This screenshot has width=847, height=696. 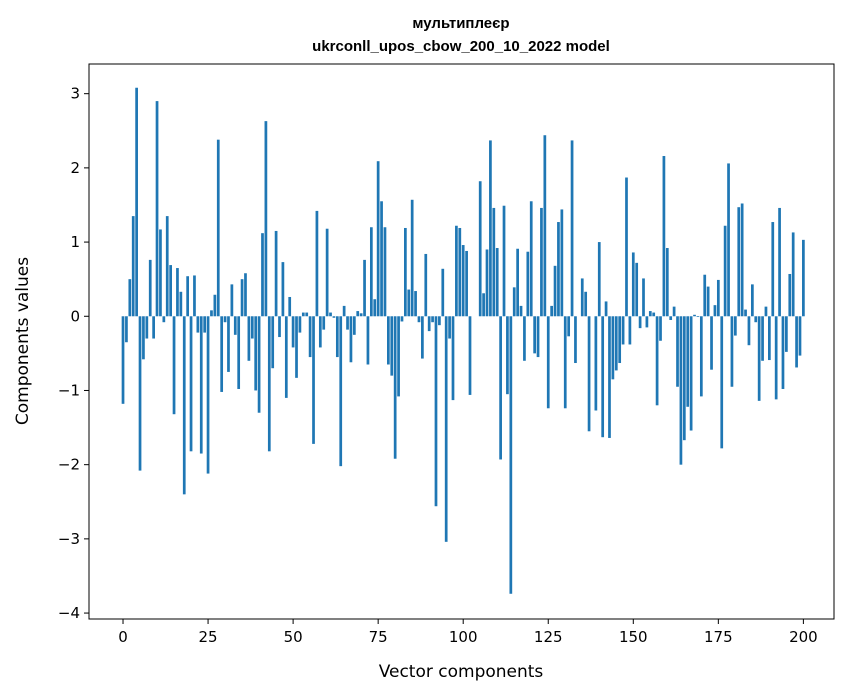 I want to click on chart-title-line2: ukrconll_upos_cbow_200_10_2022 model, so click(x=461, y=46).